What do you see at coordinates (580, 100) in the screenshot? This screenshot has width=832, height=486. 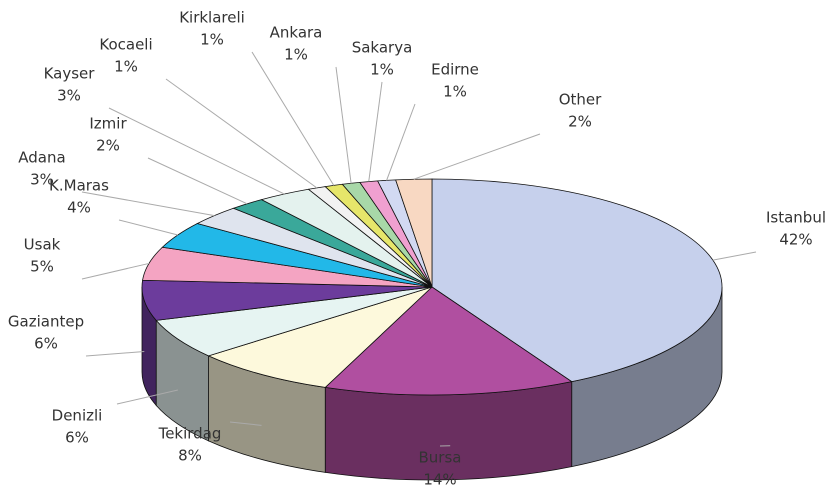 I see `label-name: Other` at bounding box center [580, 100].